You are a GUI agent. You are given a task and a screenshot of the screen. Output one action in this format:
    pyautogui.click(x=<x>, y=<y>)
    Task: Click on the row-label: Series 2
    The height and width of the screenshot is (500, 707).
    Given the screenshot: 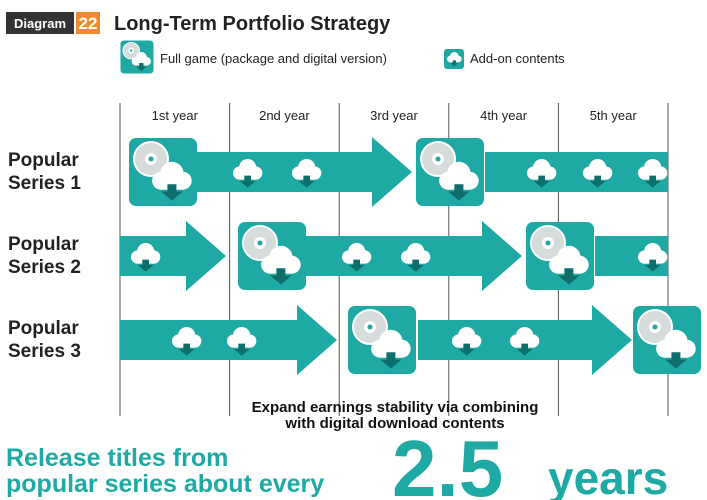 What is the action you would take?
    pyautogui.click(x=44, y=267)
    